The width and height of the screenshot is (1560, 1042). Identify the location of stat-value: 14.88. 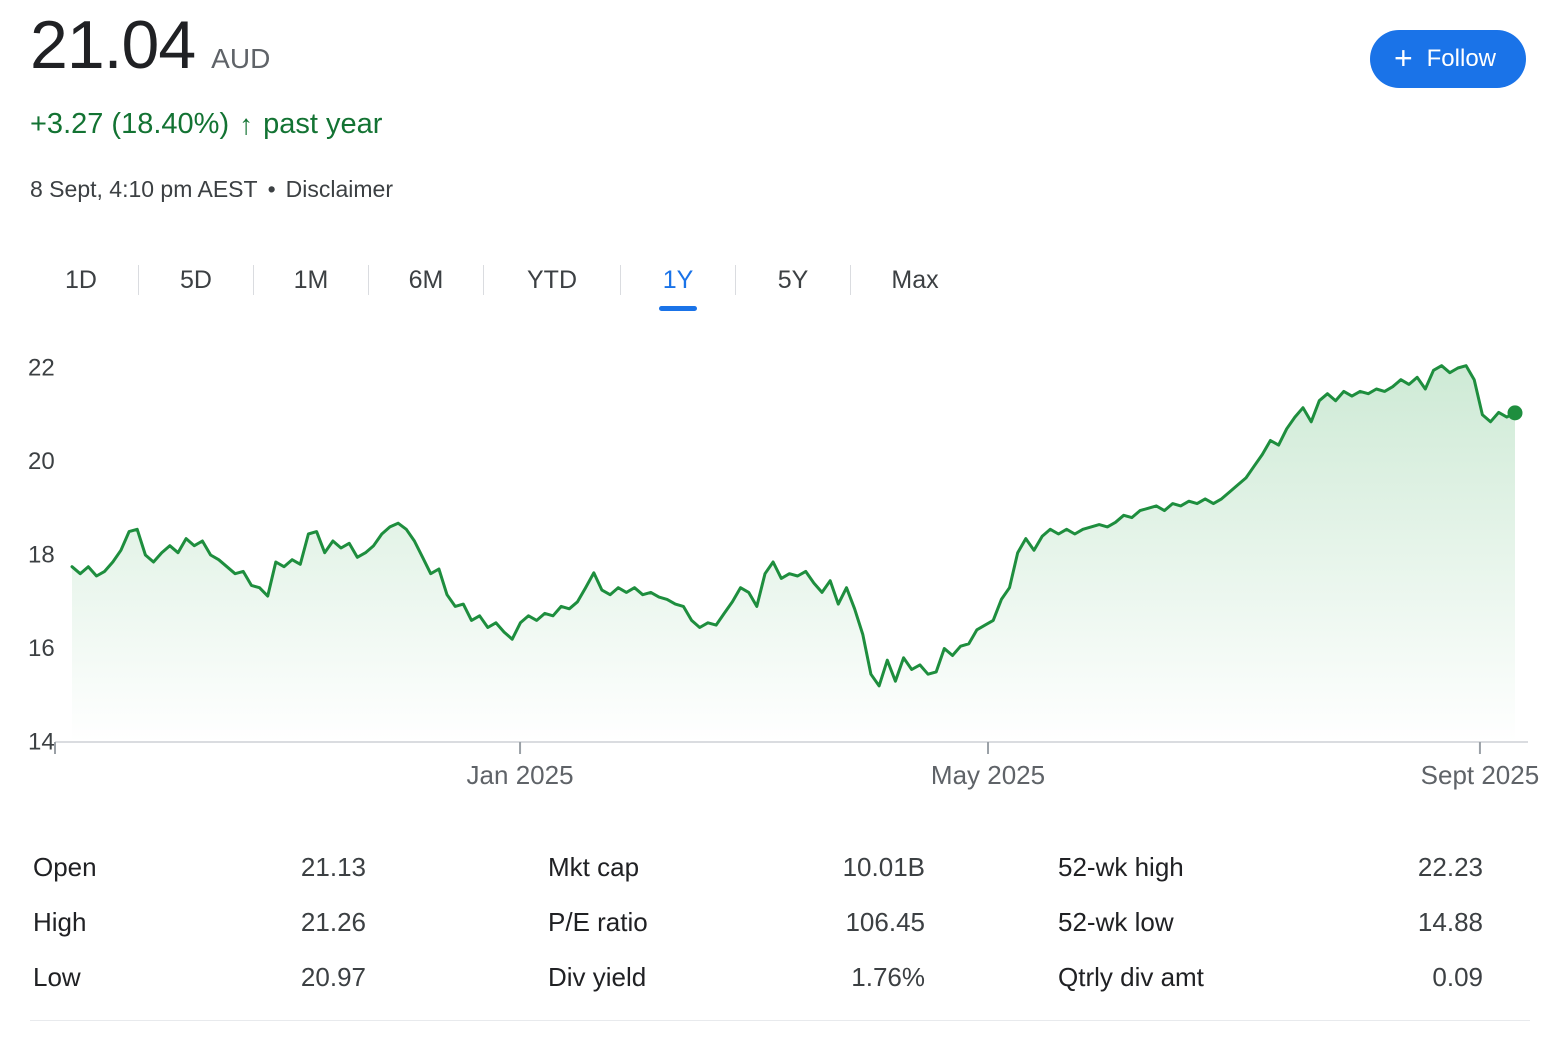
(1450, 922).